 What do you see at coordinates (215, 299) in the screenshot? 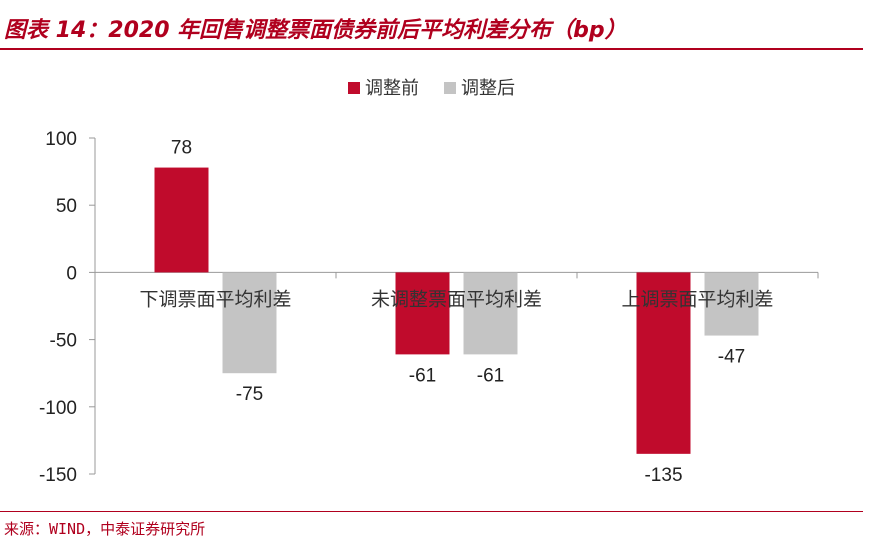
I see `category-label-1: 下调票面平均利差` at bounding box center [215, 299].